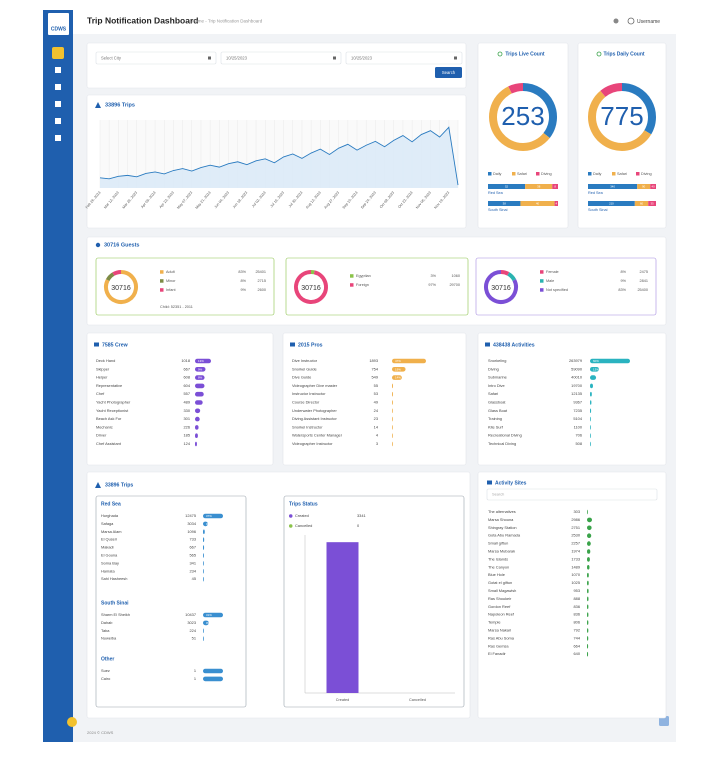 This screenshot has height=762, width=719. What do you see at coordinates (496, 426) in the screenshot?
I see `row-name: Kite Surf` at bounding box center [496, 426].